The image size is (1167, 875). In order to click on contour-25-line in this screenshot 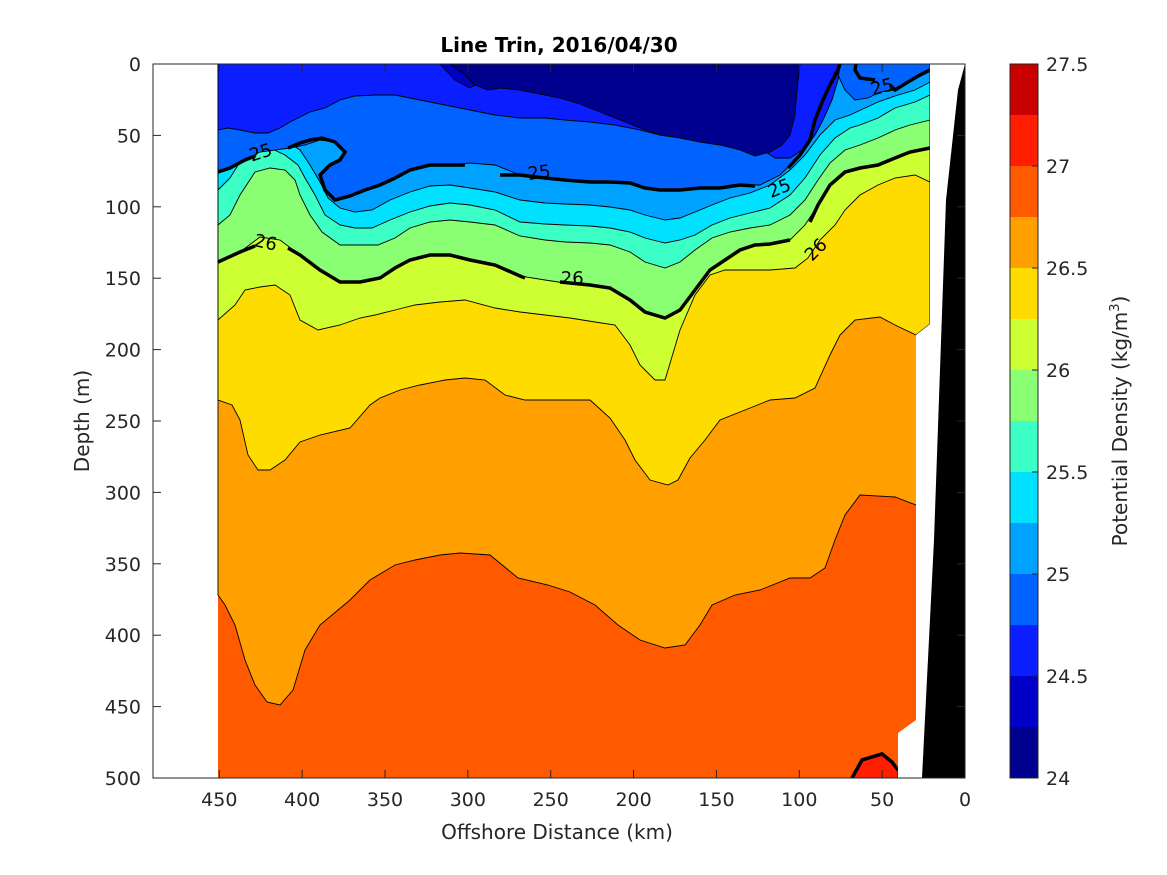, I will do `click(574, 133)`.